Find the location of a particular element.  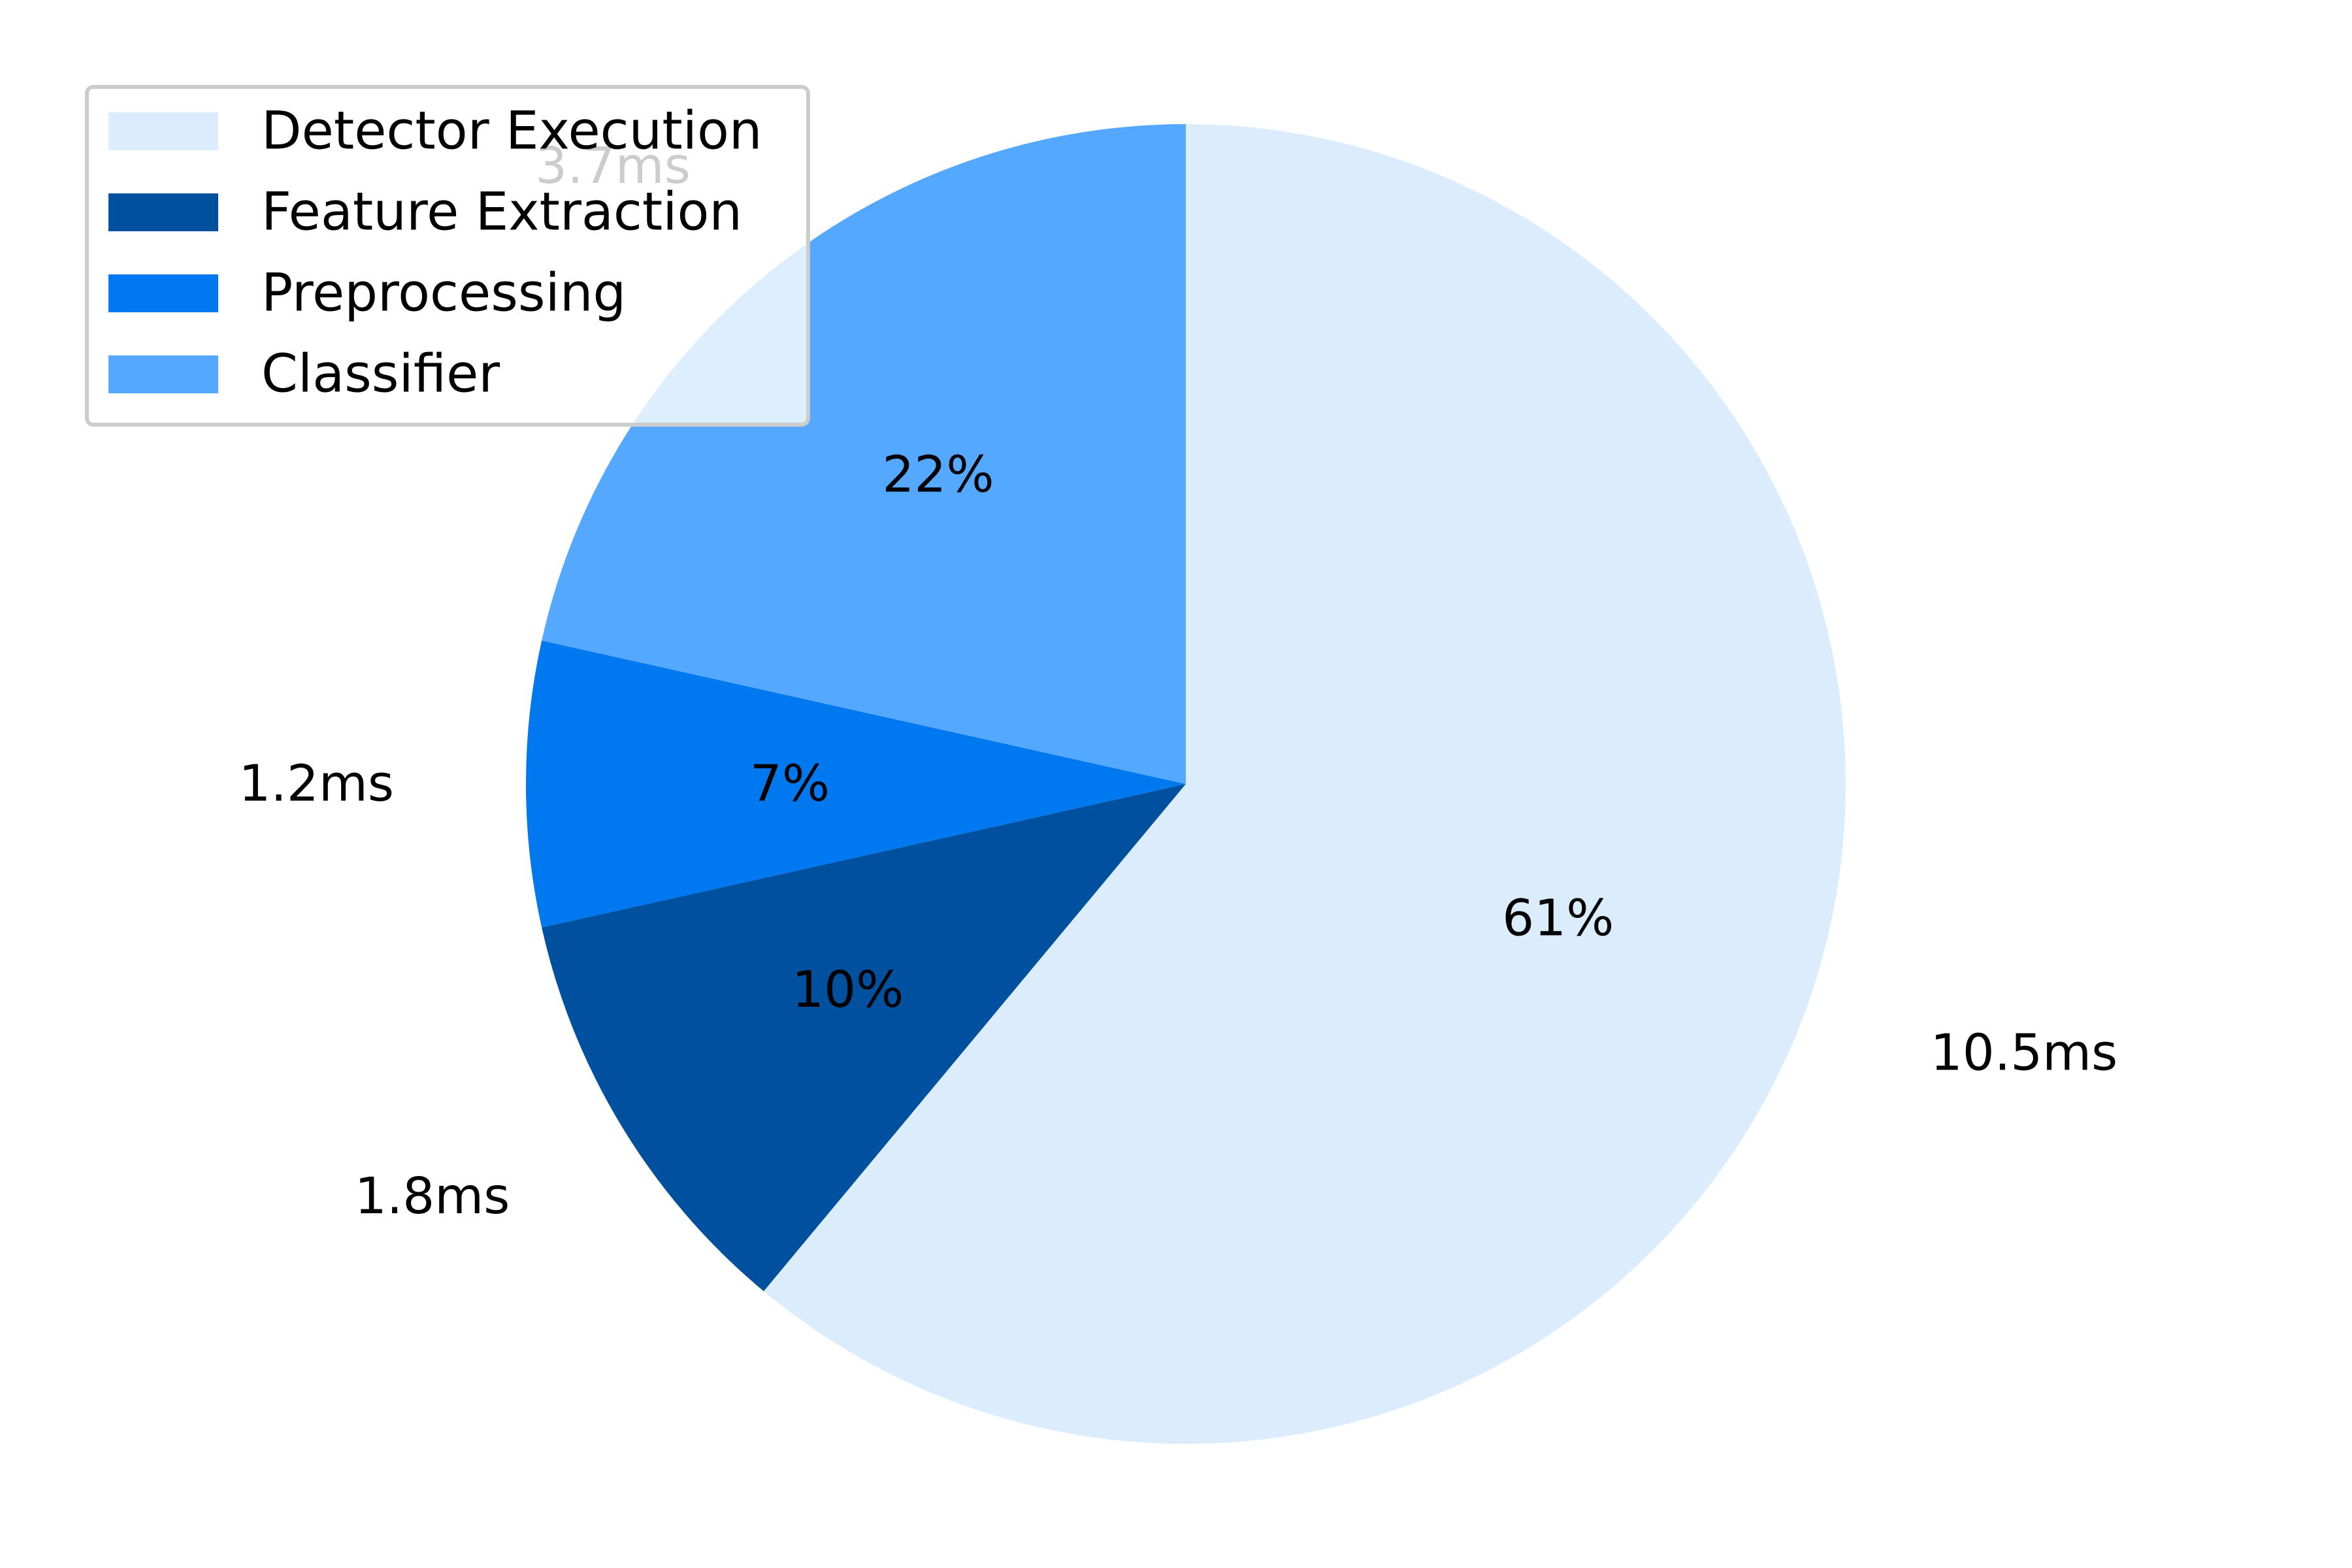

percent-label-classifier: 22% is located at coordinates (938, 475).